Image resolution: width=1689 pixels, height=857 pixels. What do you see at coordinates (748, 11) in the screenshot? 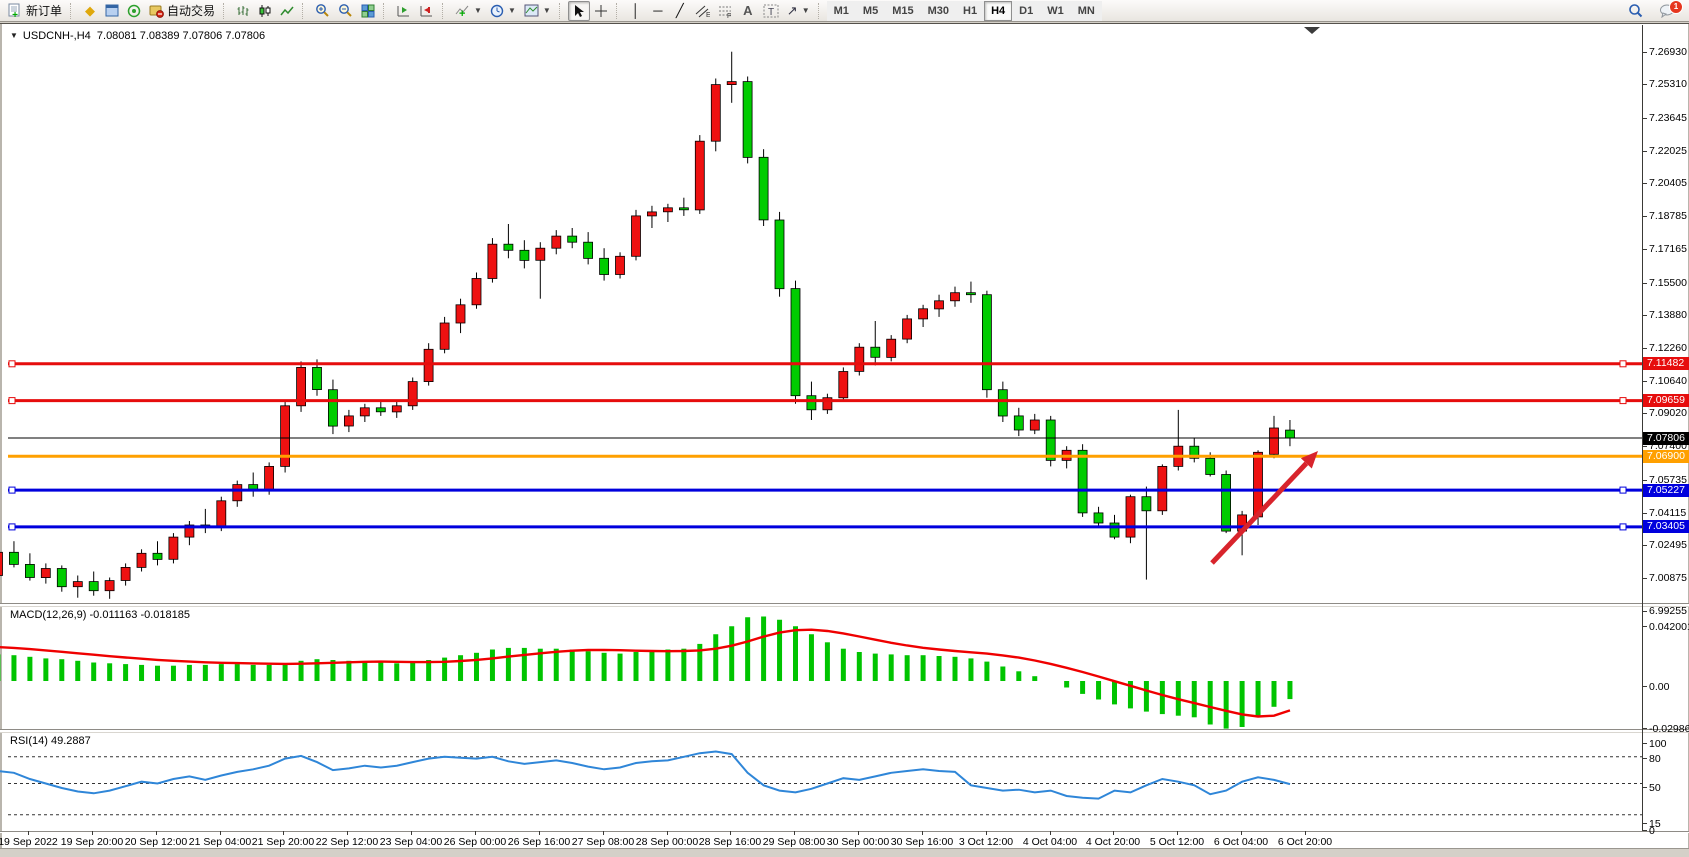
I see `text-button: A` at bounding box center [748, 11].